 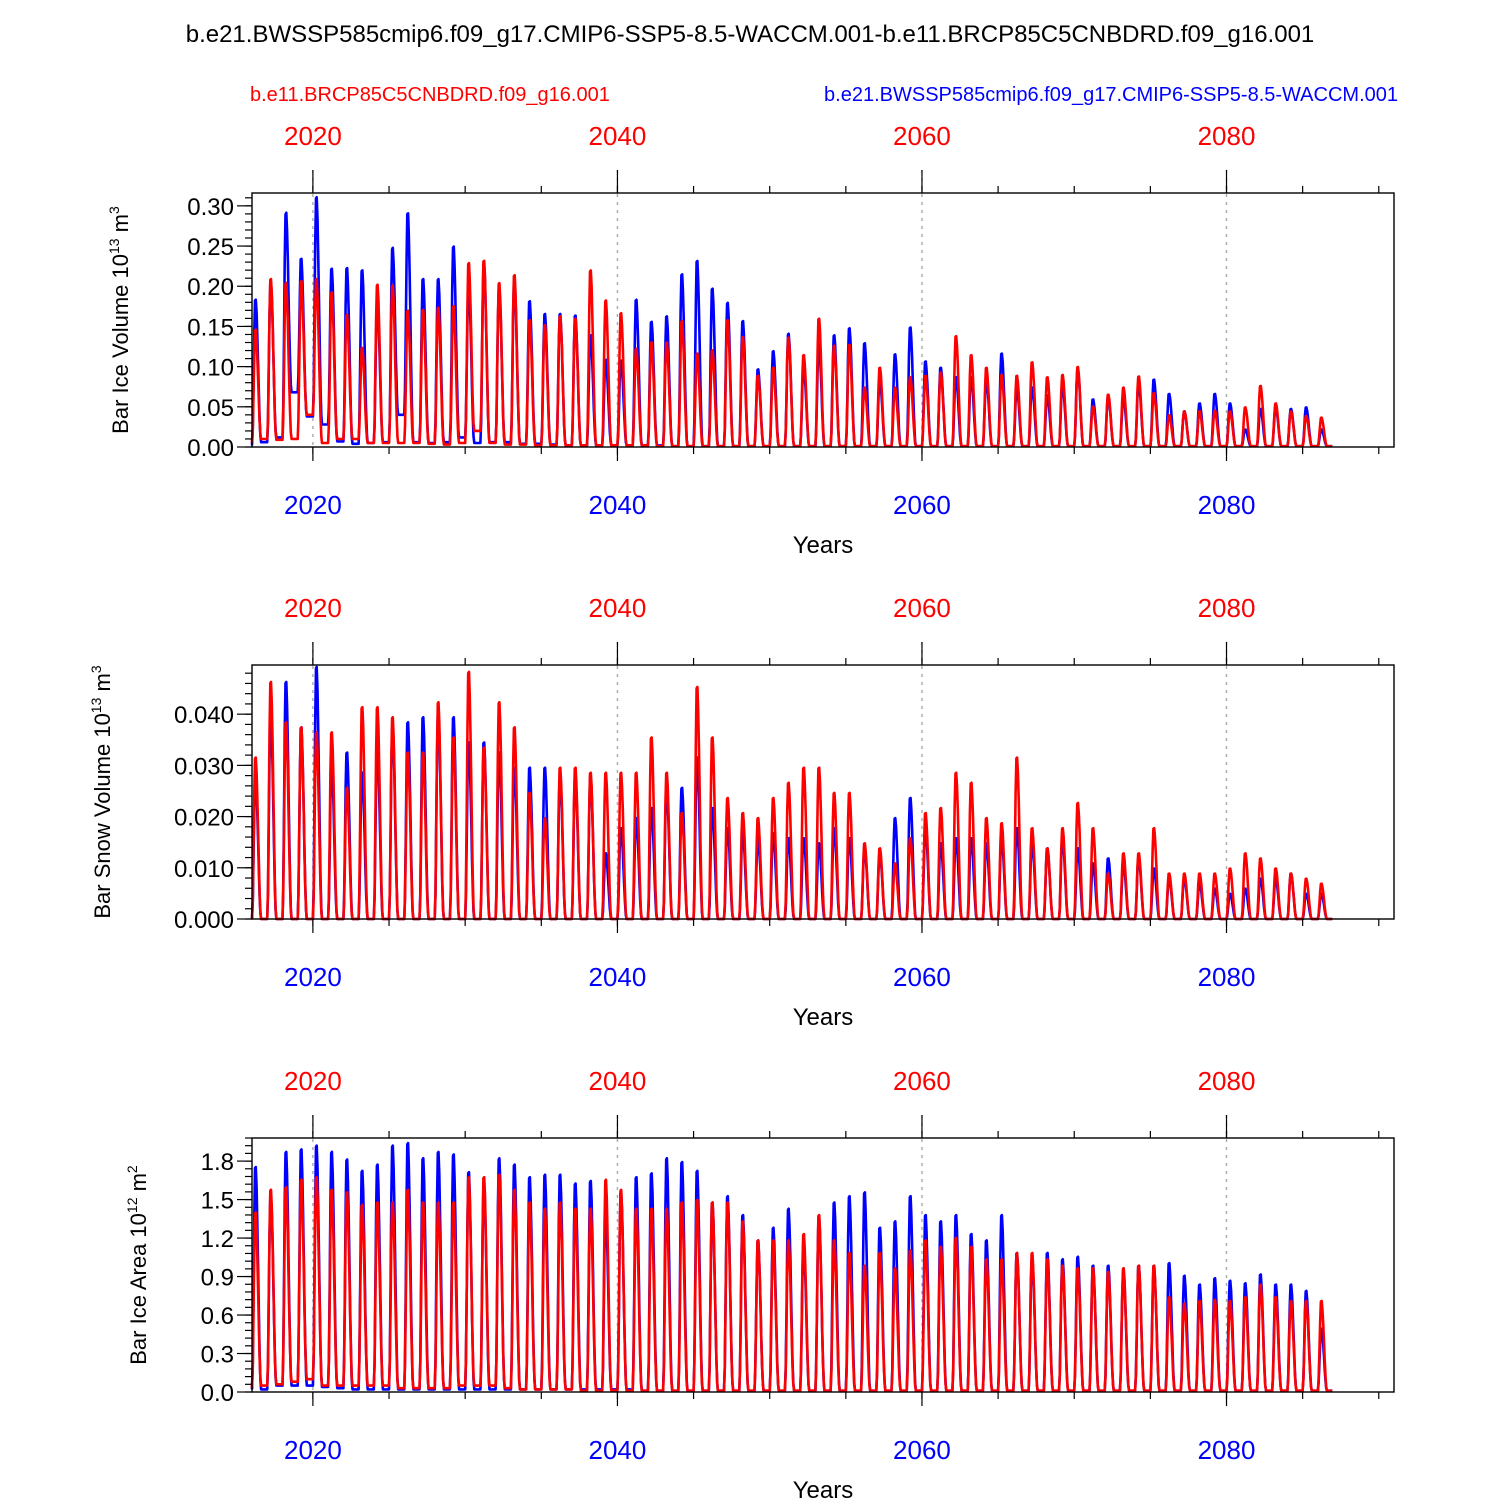 I want to click on y-tick-label: 0.00, so click(x=210, y=448).